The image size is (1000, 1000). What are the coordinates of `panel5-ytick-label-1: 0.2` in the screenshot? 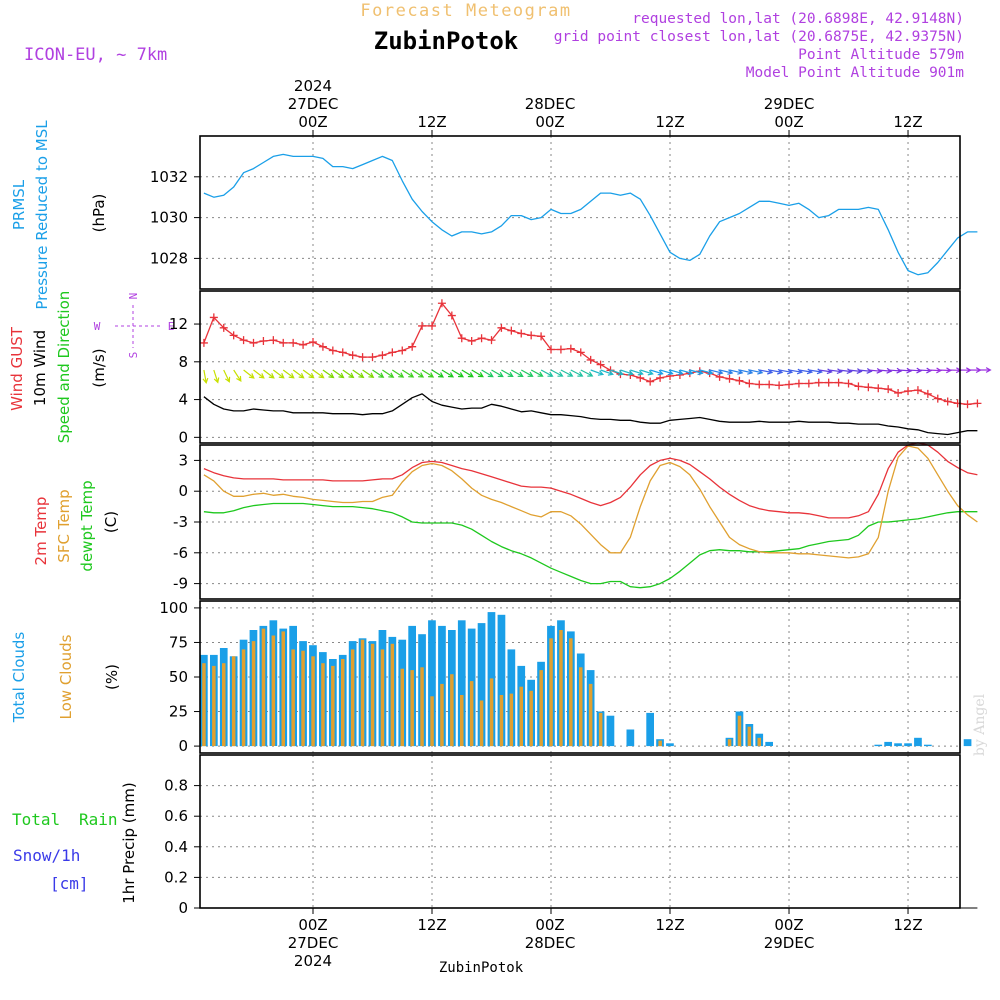 It's located at (176, 877).